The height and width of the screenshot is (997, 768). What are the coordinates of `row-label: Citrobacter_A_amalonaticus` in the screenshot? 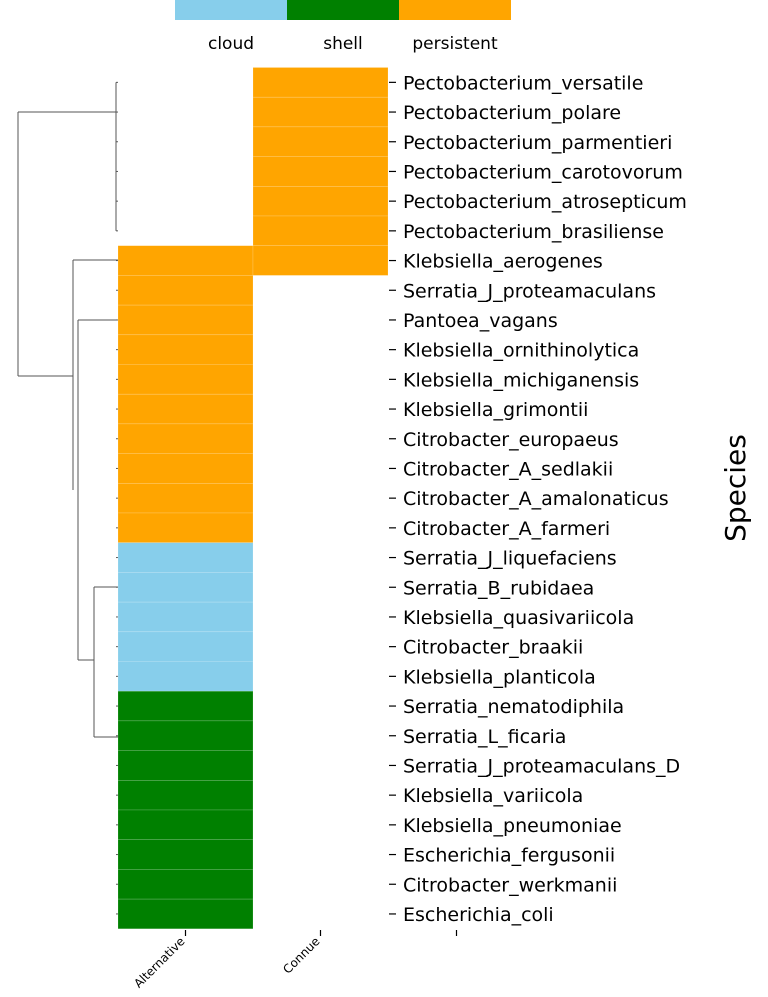 It's located at (536, 499).